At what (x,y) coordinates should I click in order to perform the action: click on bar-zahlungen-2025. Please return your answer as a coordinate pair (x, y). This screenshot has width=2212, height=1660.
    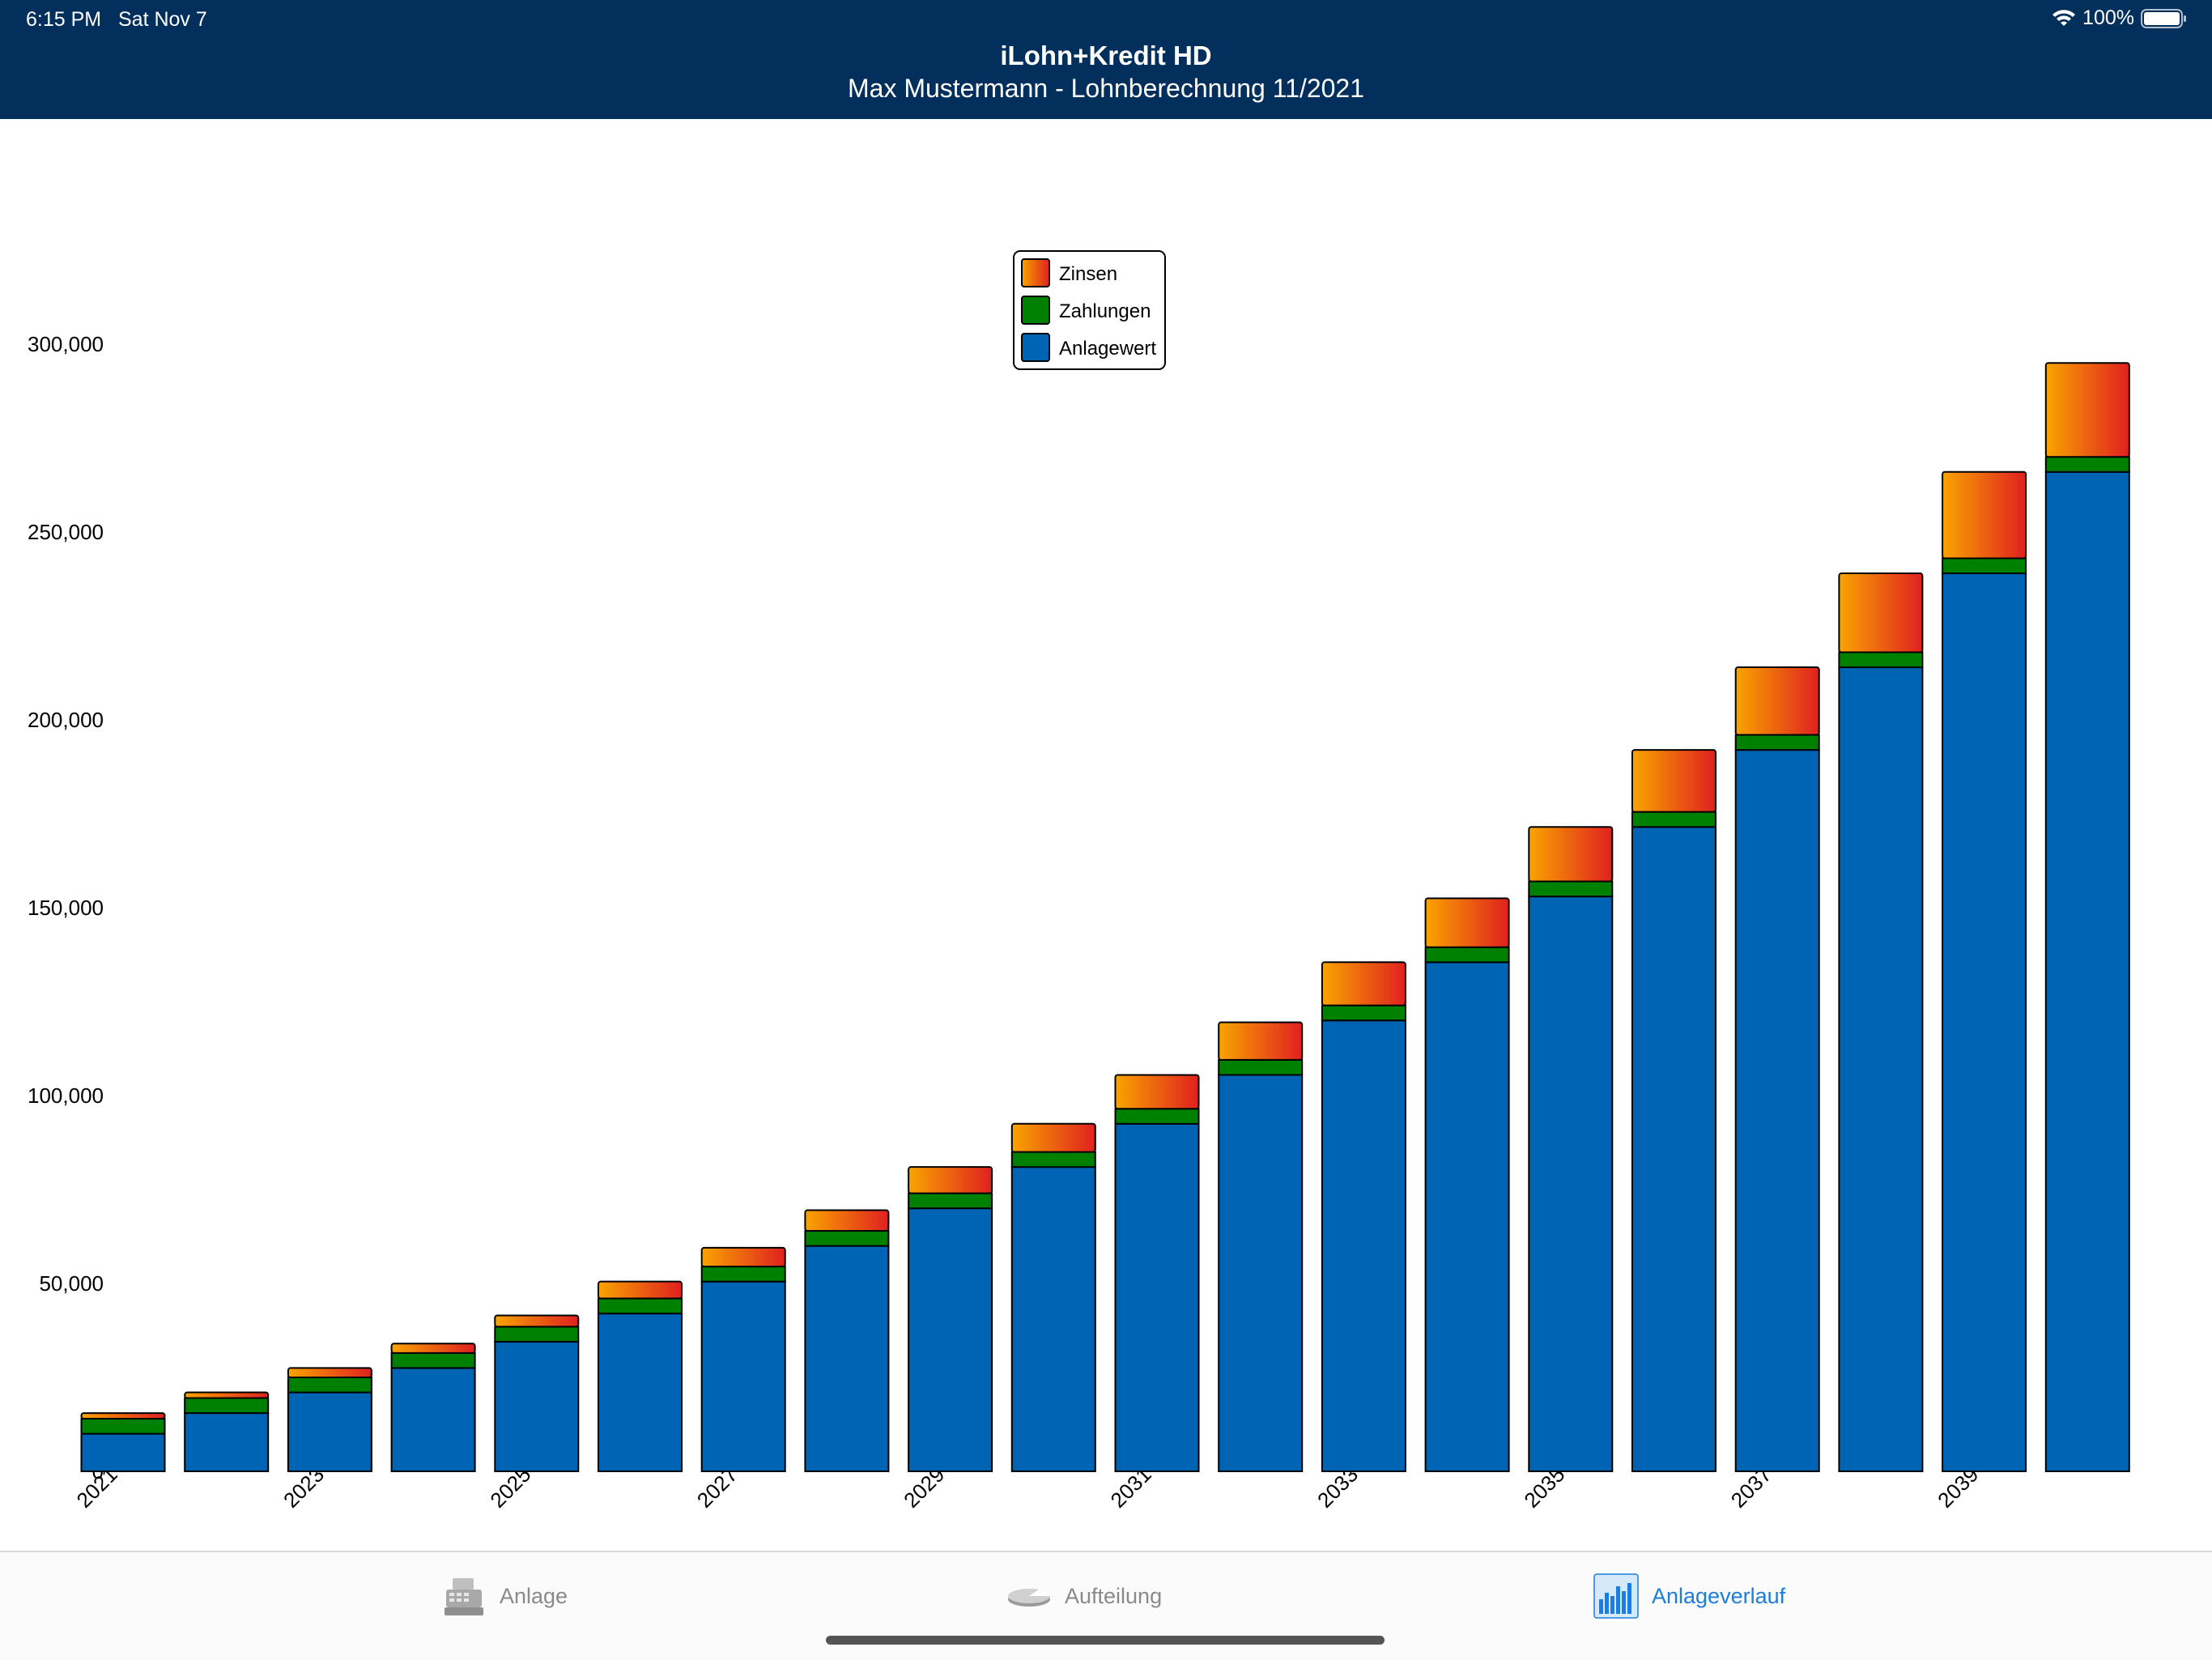
    Looking at the image, I should click on (537, 1335).